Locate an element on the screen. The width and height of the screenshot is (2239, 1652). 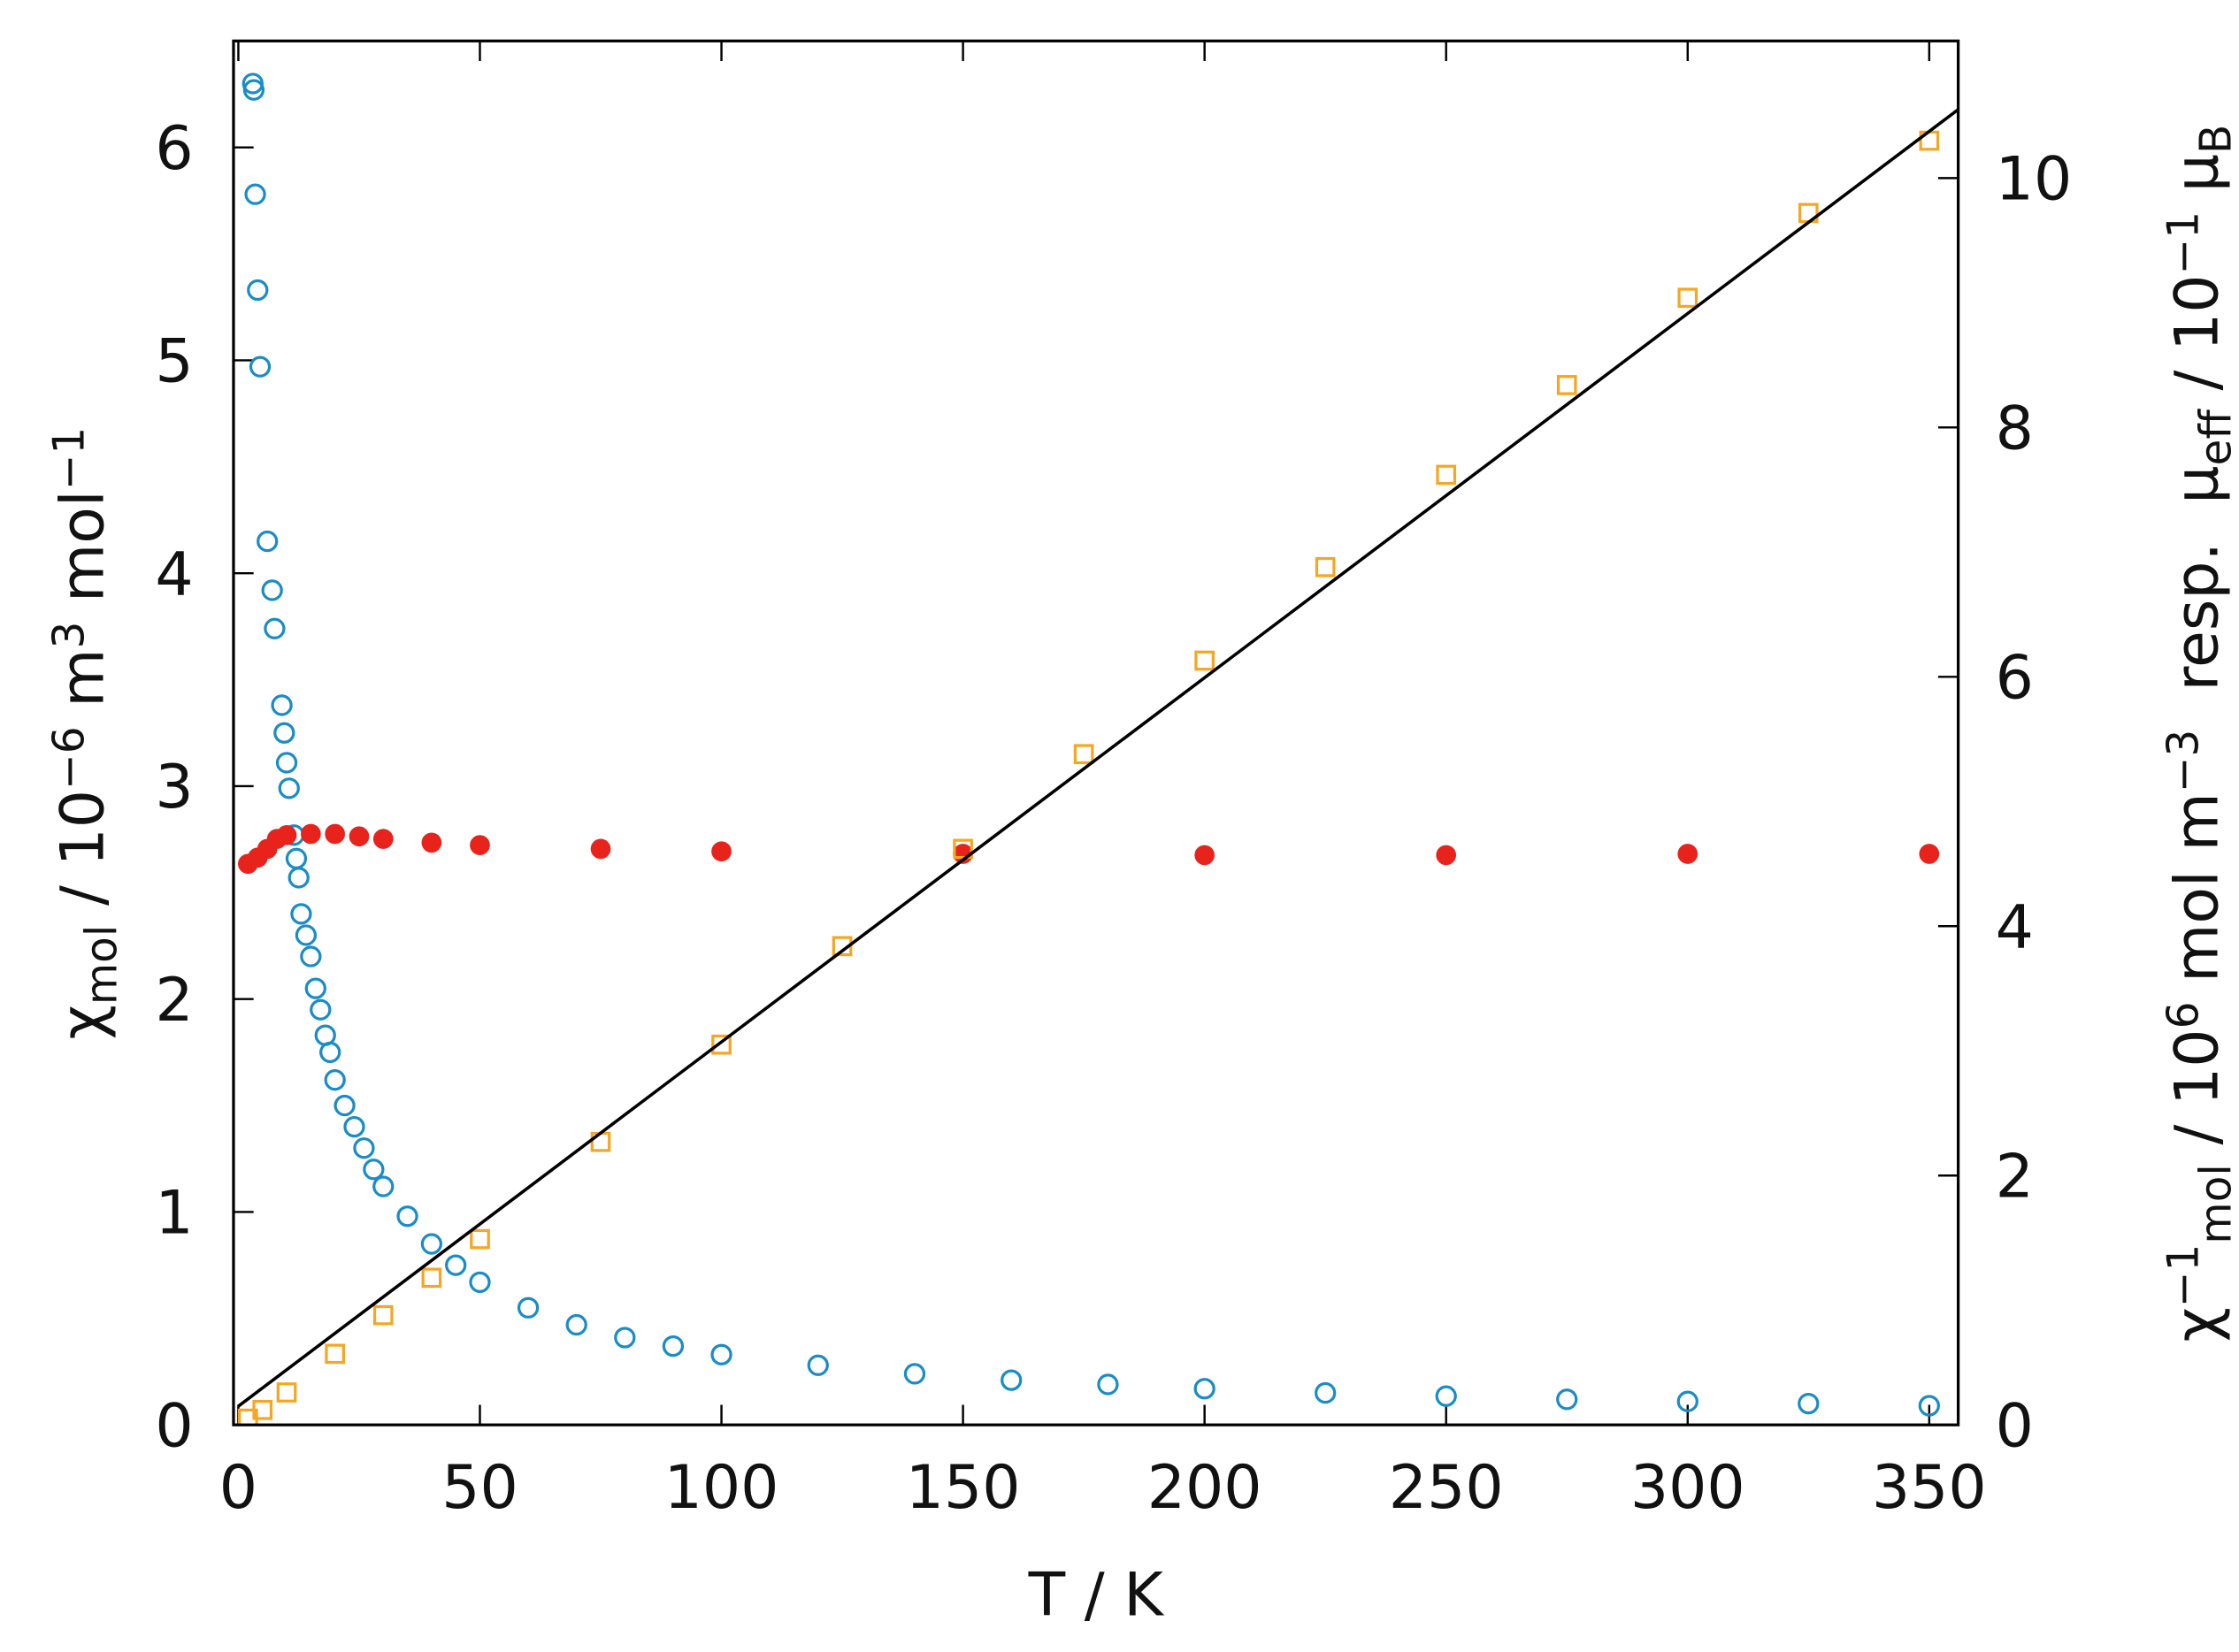
x-tick-label: 0 is located at coordinates (238, 1488).